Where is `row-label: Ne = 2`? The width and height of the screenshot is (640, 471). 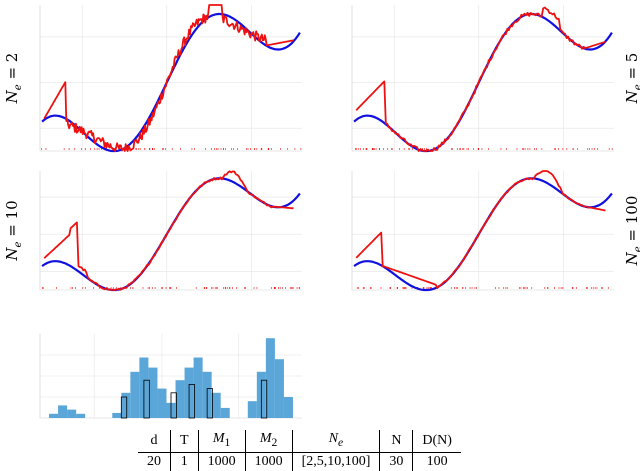 row-label: Ne = 2 is located at coordinates (13, 79).